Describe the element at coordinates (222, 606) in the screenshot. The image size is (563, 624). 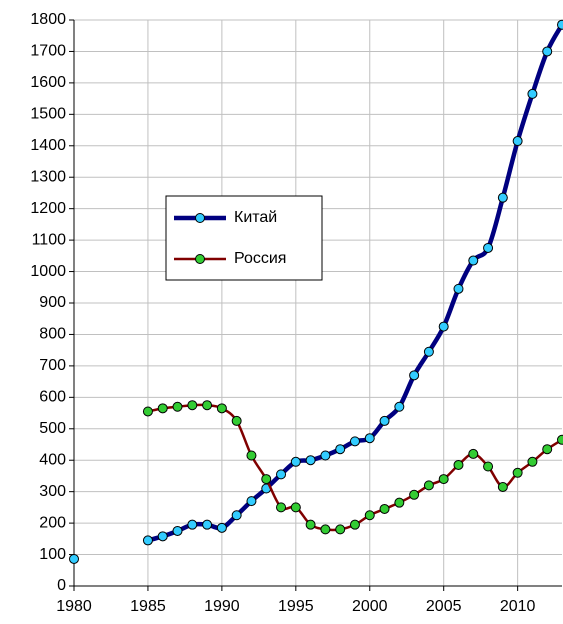
I see `x-tick-label: 1990` at that location.